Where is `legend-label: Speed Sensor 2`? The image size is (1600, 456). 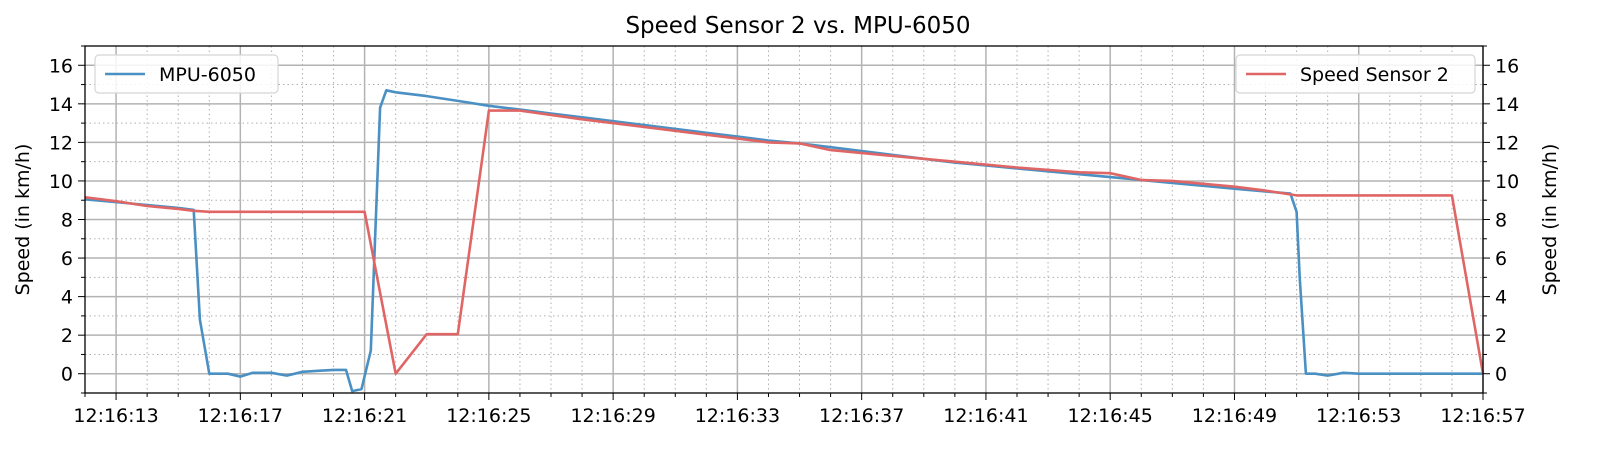 legend-label: Speed Sensor 2 is located at coordinates (1374, 75).